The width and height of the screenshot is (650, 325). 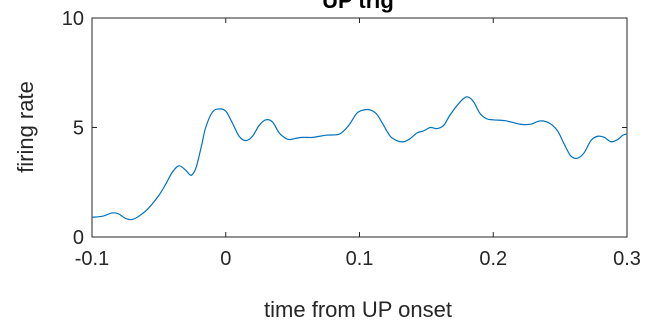 I want to click on y-tick-label: 0, so click(x=78, y=238).